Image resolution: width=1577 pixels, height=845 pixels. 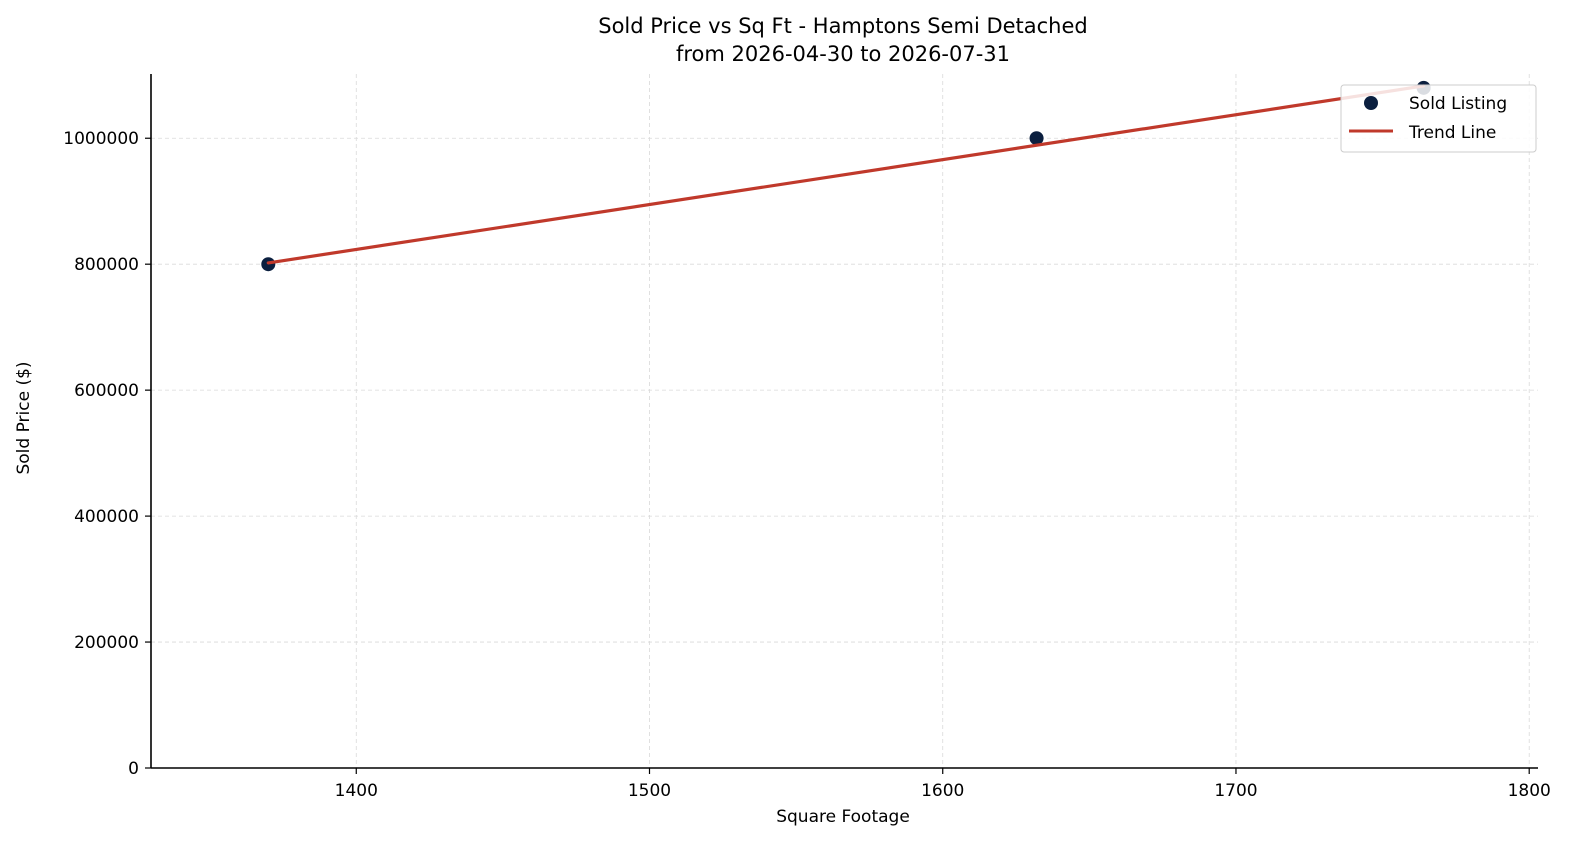 I want to click on legend-box, so click(x=1438, y=118).